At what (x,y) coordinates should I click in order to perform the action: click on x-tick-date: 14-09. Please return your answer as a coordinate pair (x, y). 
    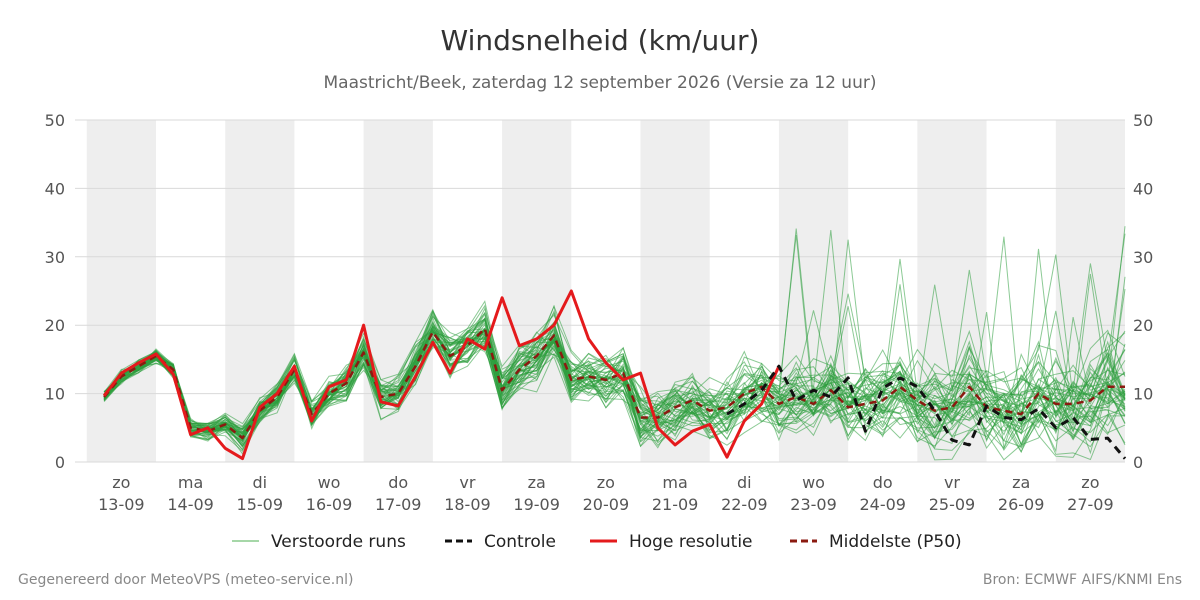
    Looking at the image, I should click on (190, 504).